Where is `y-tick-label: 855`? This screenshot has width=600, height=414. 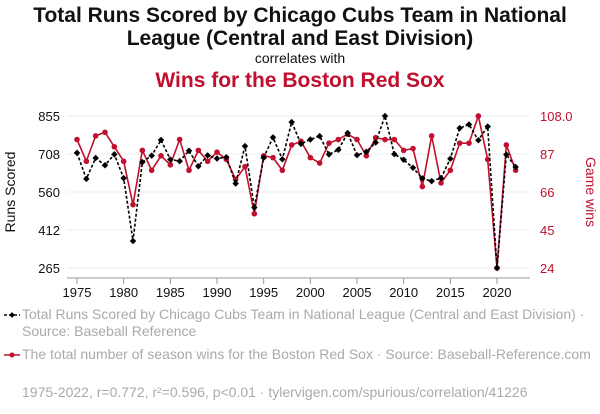
y-tick-label: 855 is located at coordinates (49, 116).